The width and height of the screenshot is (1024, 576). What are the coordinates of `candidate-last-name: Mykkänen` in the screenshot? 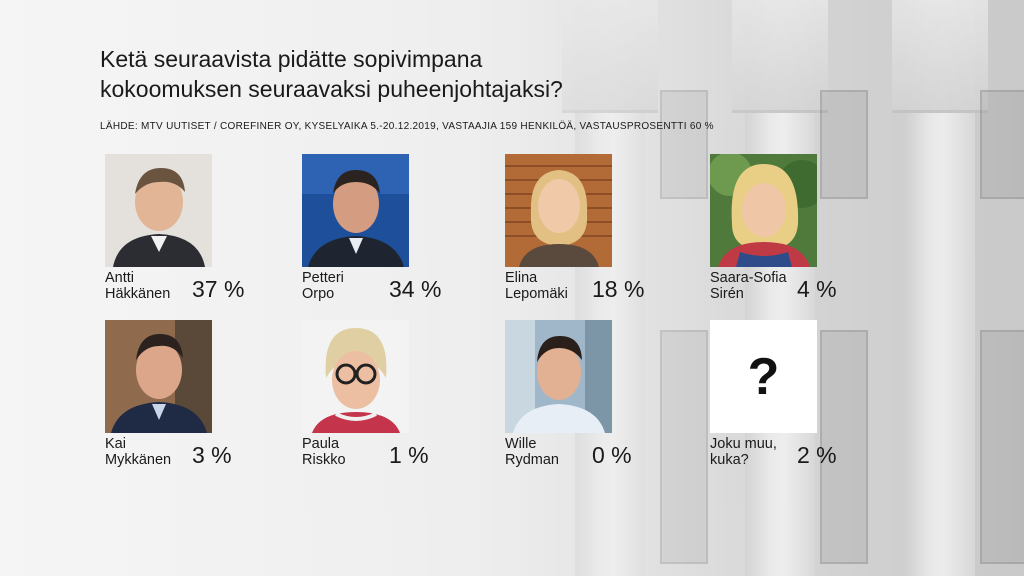 It's located at (138, 460).